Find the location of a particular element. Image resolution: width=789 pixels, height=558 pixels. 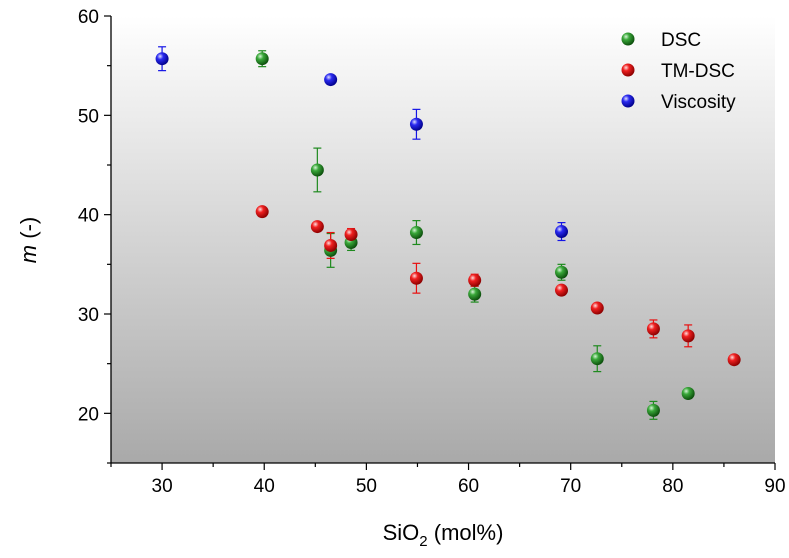

y-tick-label: 50 is located at coordinates (88, 116).